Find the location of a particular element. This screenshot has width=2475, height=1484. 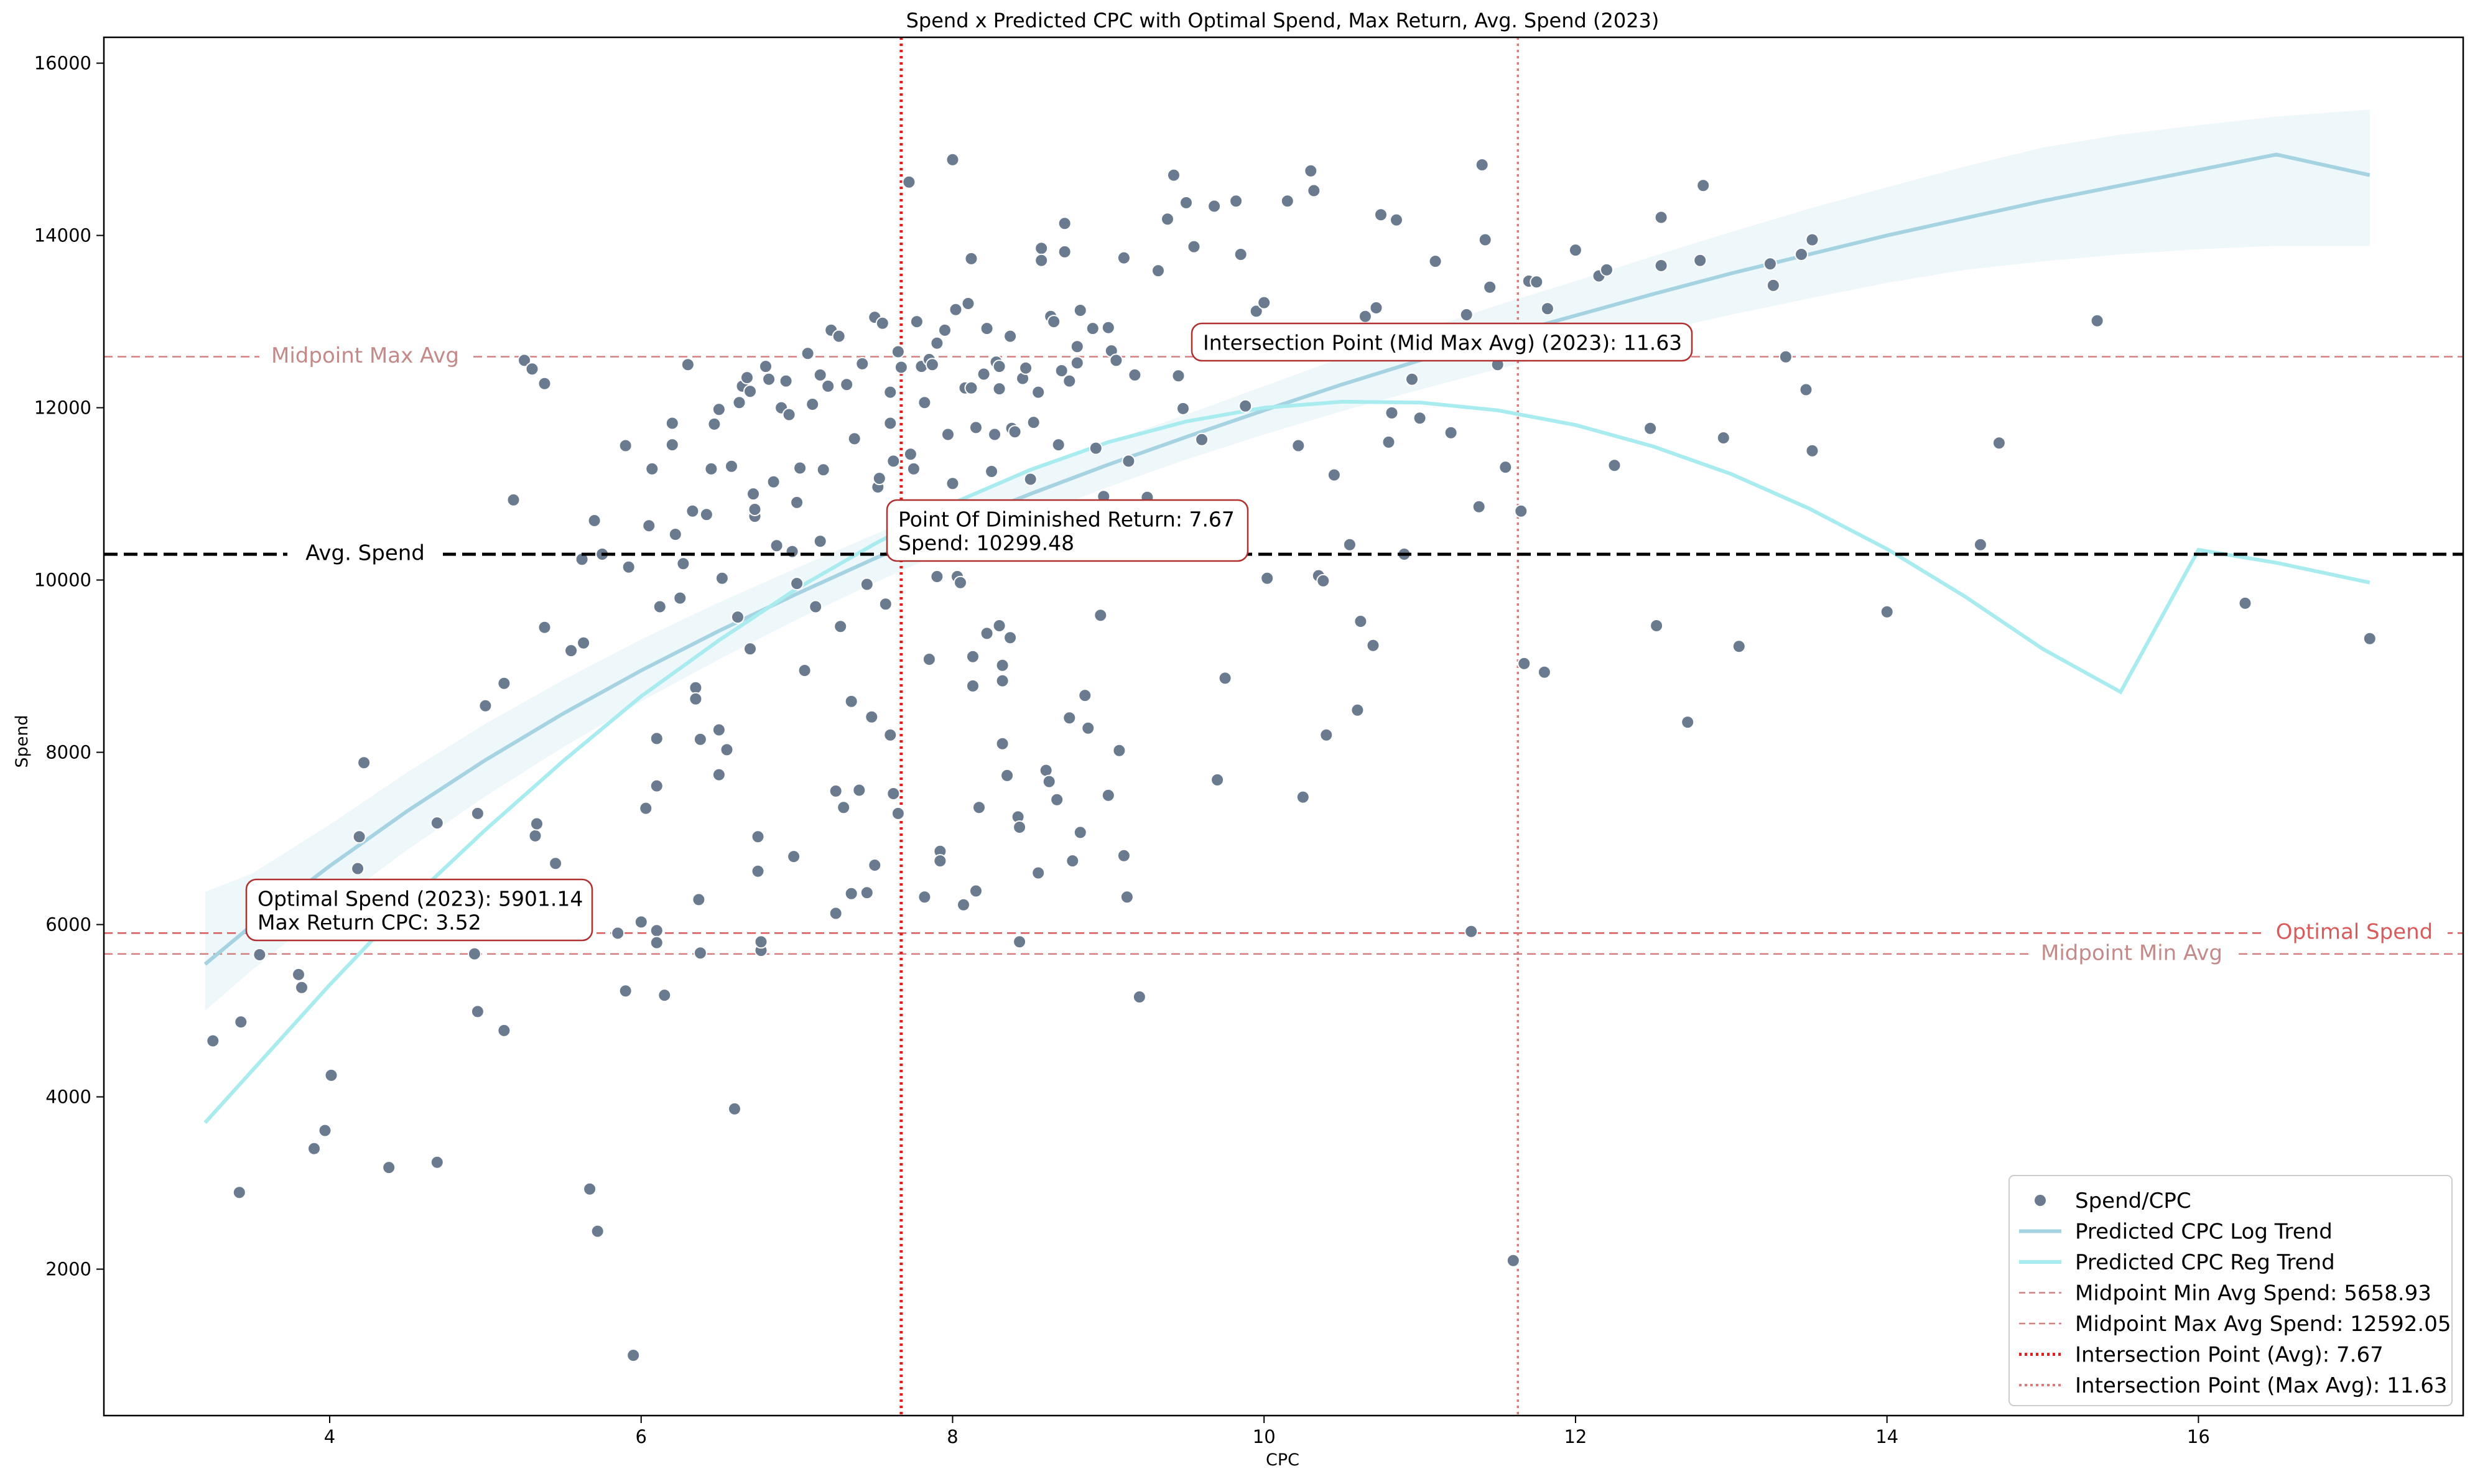

legend-box is located at coordinates (2230, 1291).